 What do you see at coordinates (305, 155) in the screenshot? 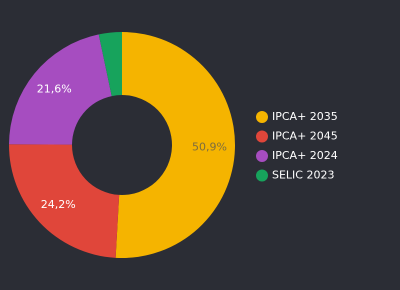
I see `legend-label: IPCA+ 2024` at bounding box center [305, 155].